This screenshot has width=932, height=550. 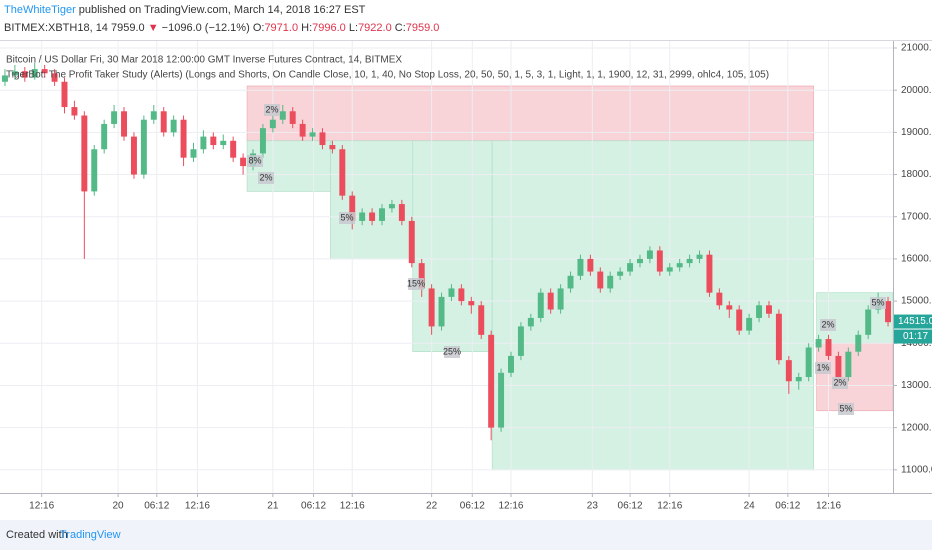 What do you see at coordinates (258, 28) in the screenshot?
I see `o-label: O:` at bounding box center [258, 28].